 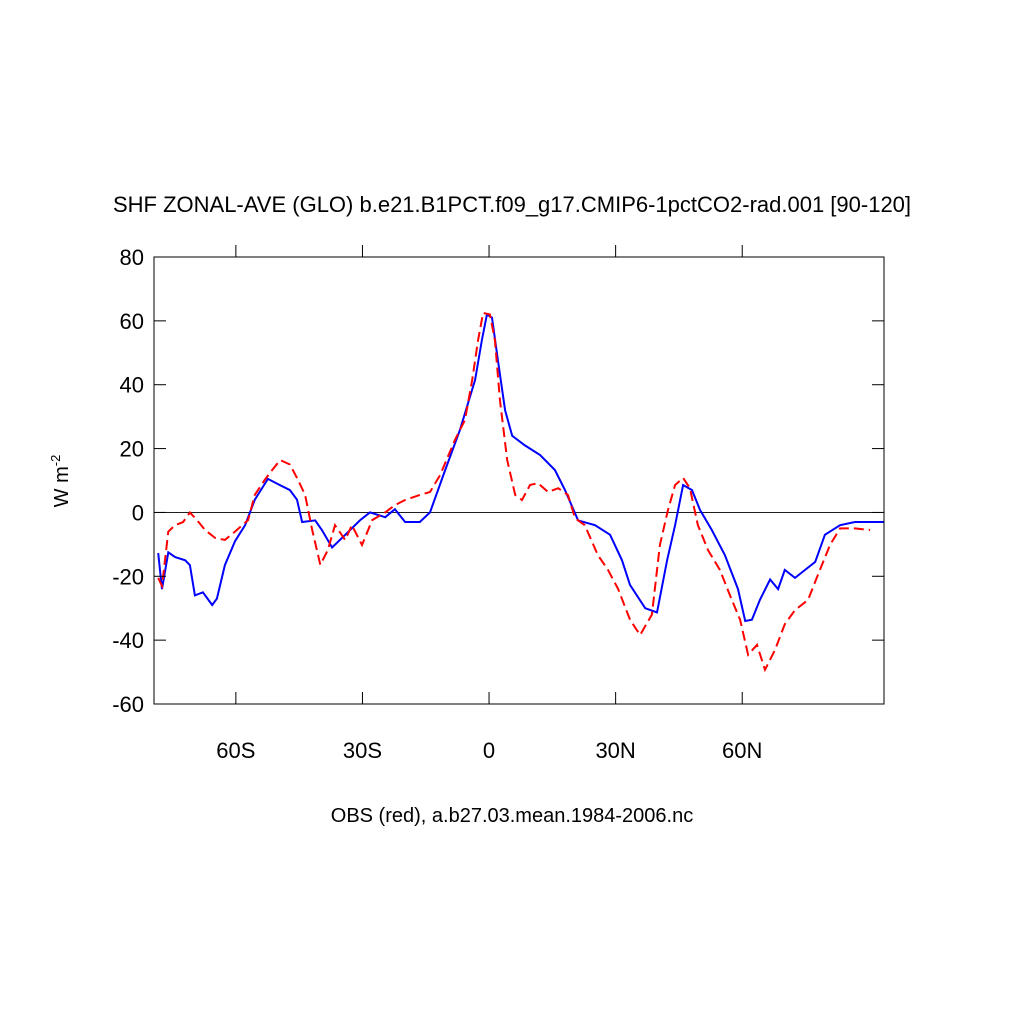 I want to click on x-axis-label: OBS (red), a.b27.03.mean.1984-2006.nc, so click(x=512, y=816).